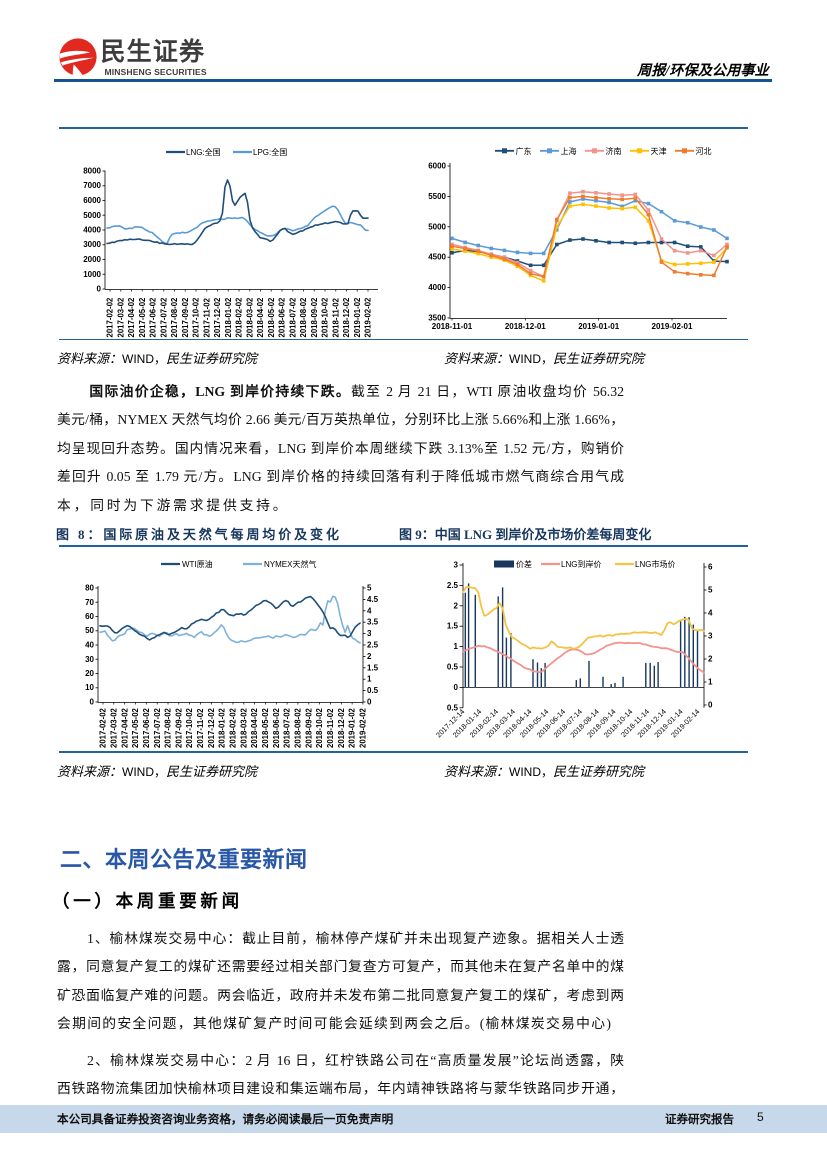 Image resolution: width=827 pixels, height=1169 pixels. I want to click on svg-text: 10, so click(89, 687).